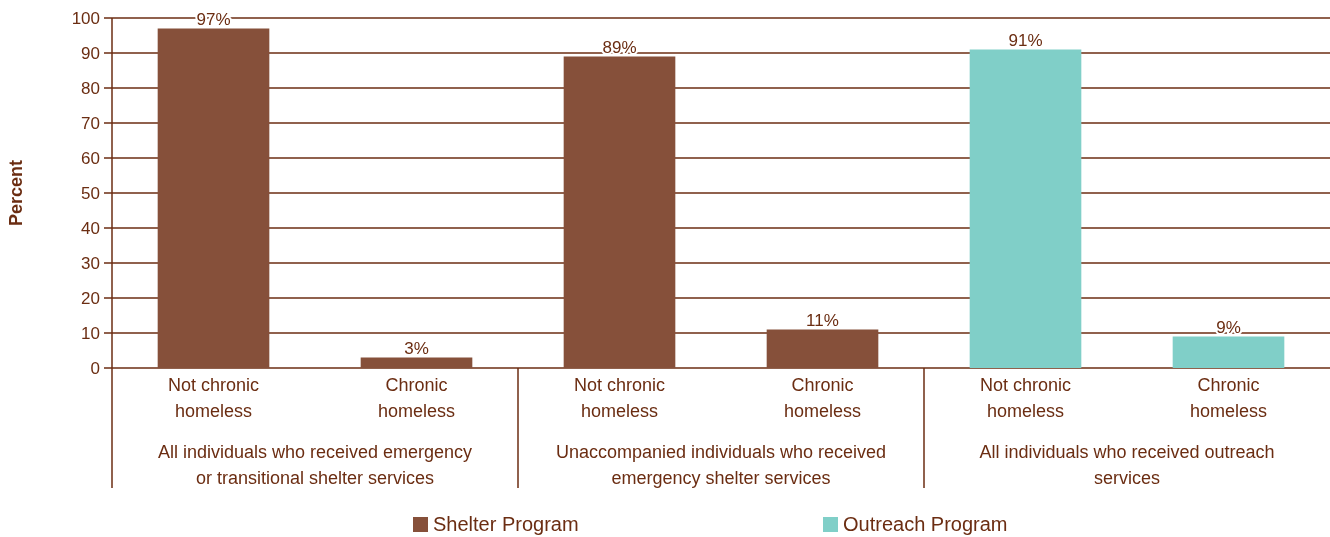 The image size is (1330, 537). I want to click on text: Unaccompanied individuals who received emergency shelter services, so click(721, 465).